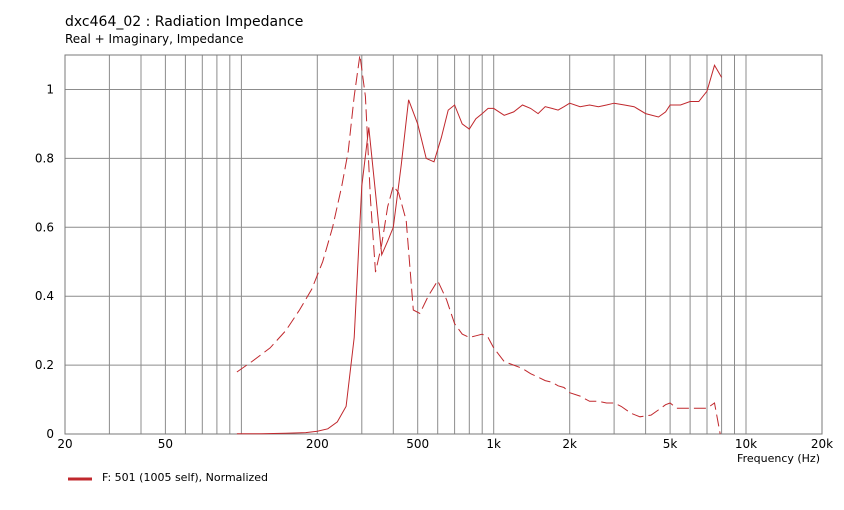 The image size is (844, 510). What do you see at coordinates (445, 444) in the screenshot?
I see `x-axis-ticks: 20 50 200 500 1k 2k 5k 10k 20k` at bounding box center [445, 444].